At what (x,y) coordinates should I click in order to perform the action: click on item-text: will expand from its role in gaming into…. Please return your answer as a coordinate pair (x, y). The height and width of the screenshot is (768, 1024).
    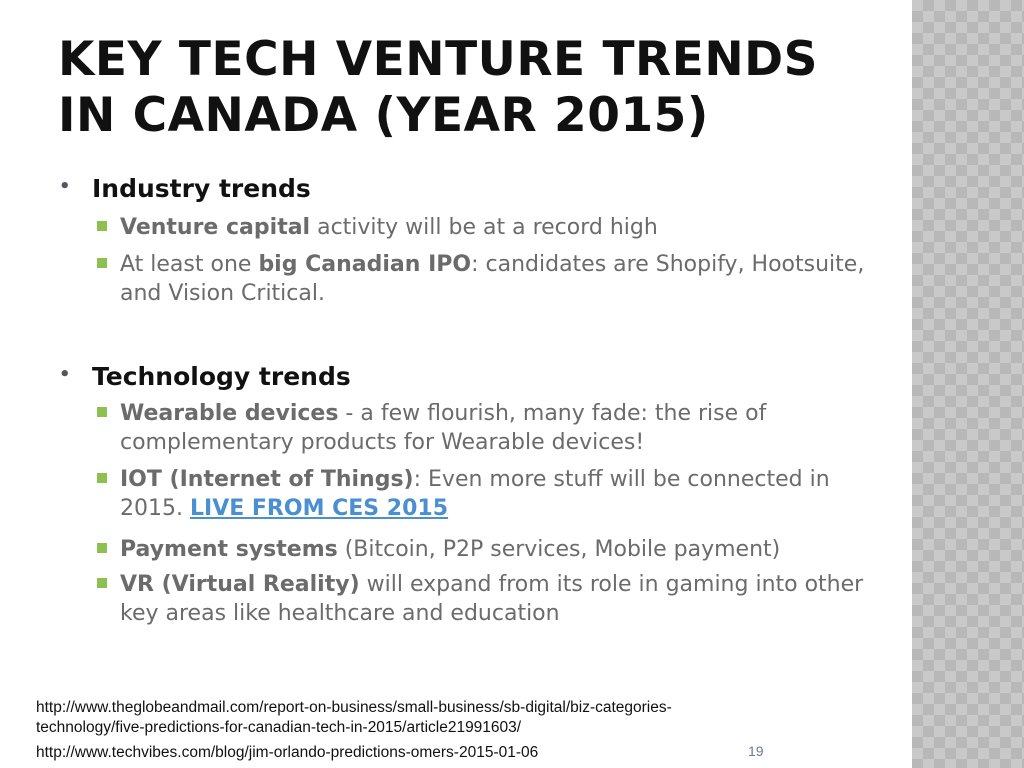
    Looking at the image, I should click on (492, 599).